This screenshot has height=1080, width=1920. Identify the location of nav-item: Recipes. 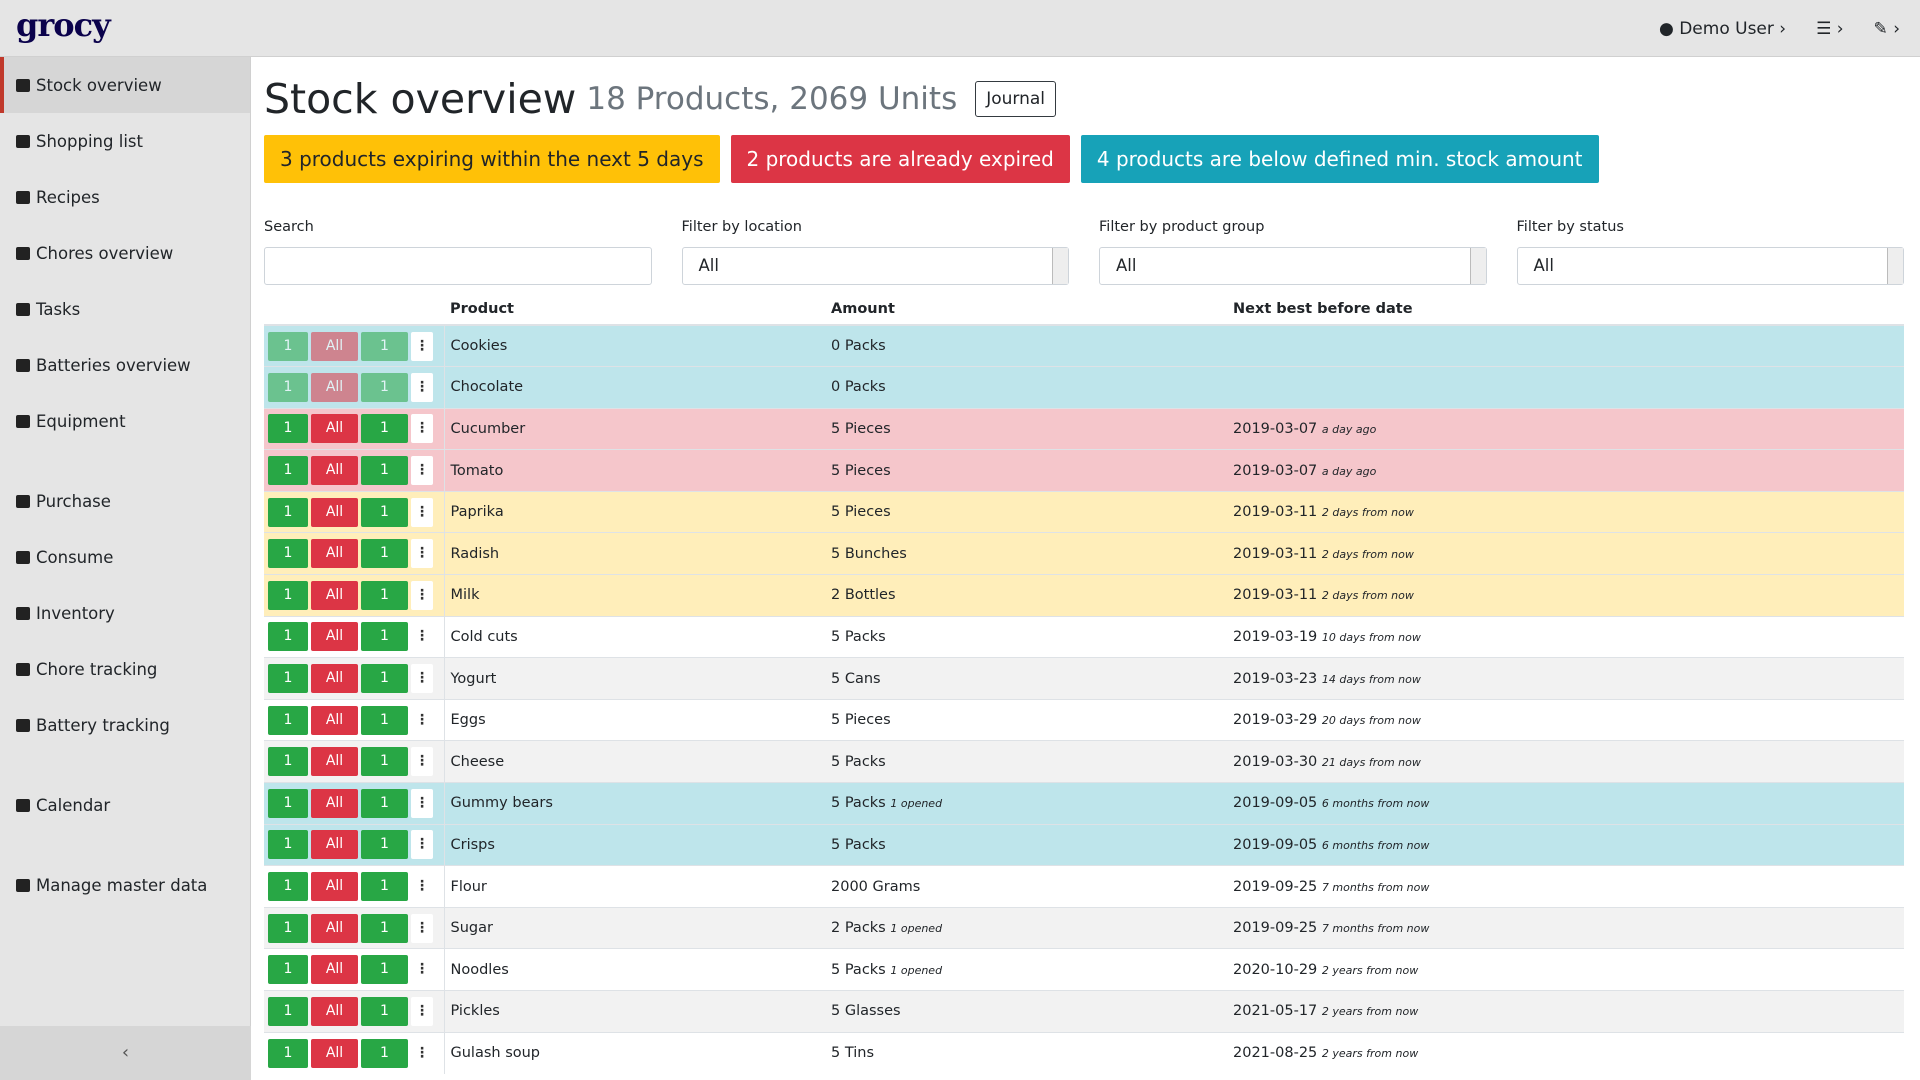
(125, 197).